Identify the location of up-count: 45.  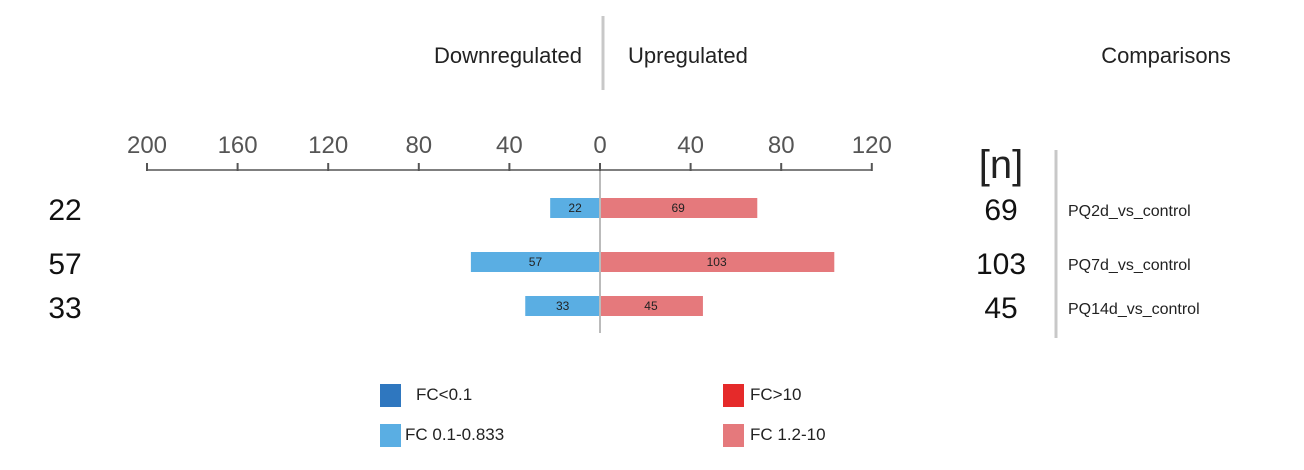
(1000, 308).